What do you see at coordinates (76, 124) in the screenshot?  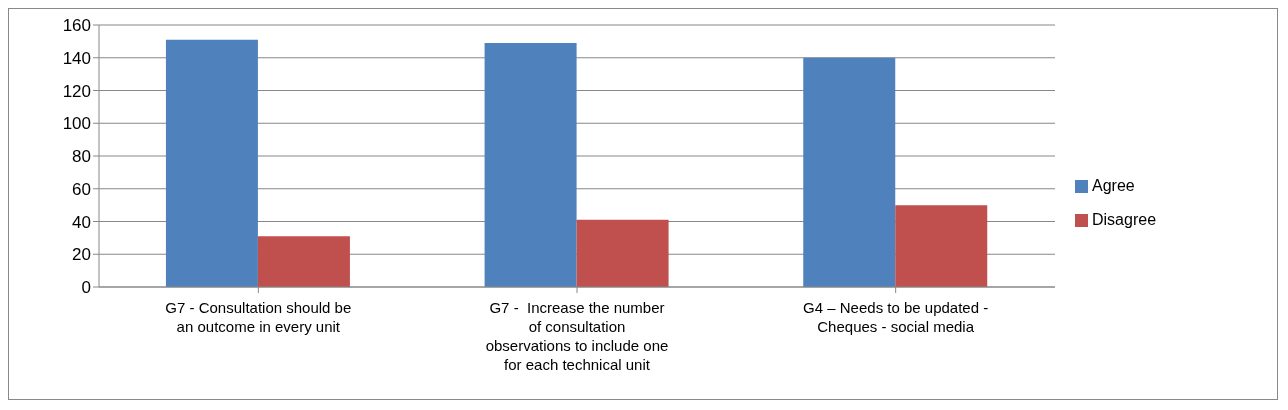 I see `y-tick-label: 100` at bounding box center [76, 124].